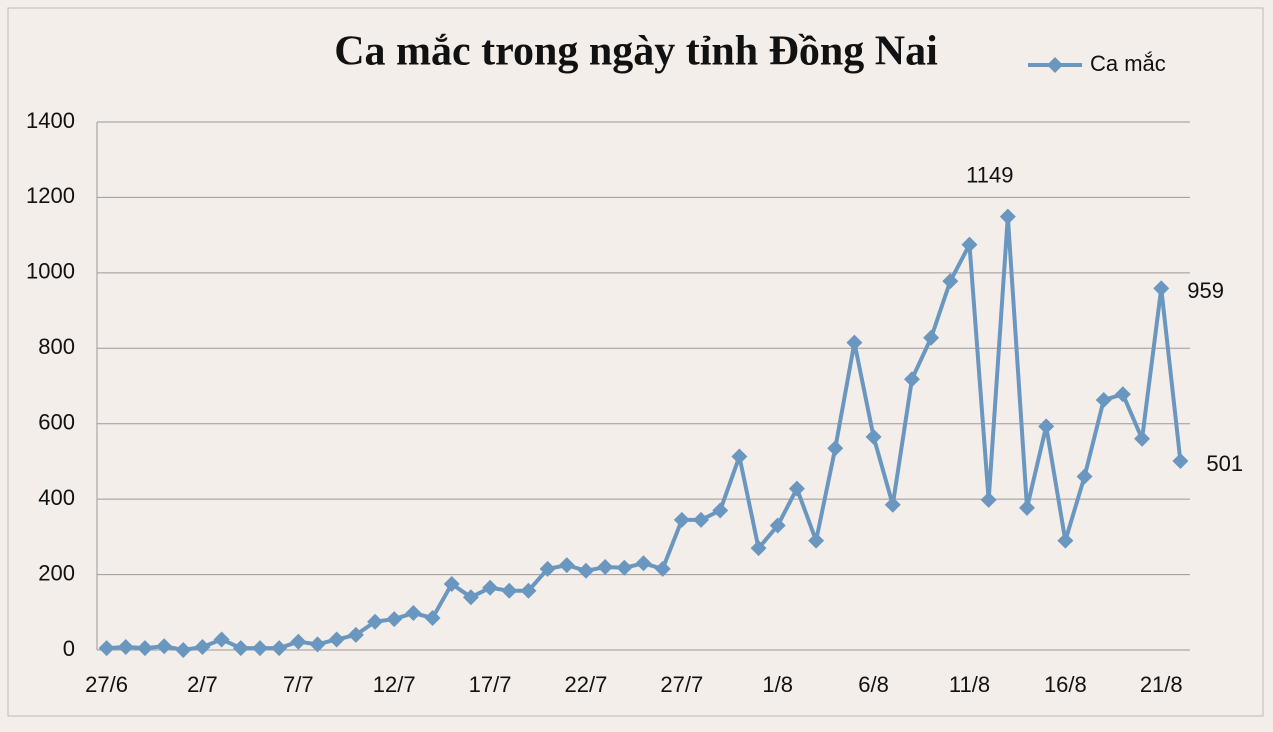 The image size is (1273, 732). What do you see at coordinates (56, 346) in the screenshot?
I see `y-tick-label: 800` at bounding box center [56, 346].